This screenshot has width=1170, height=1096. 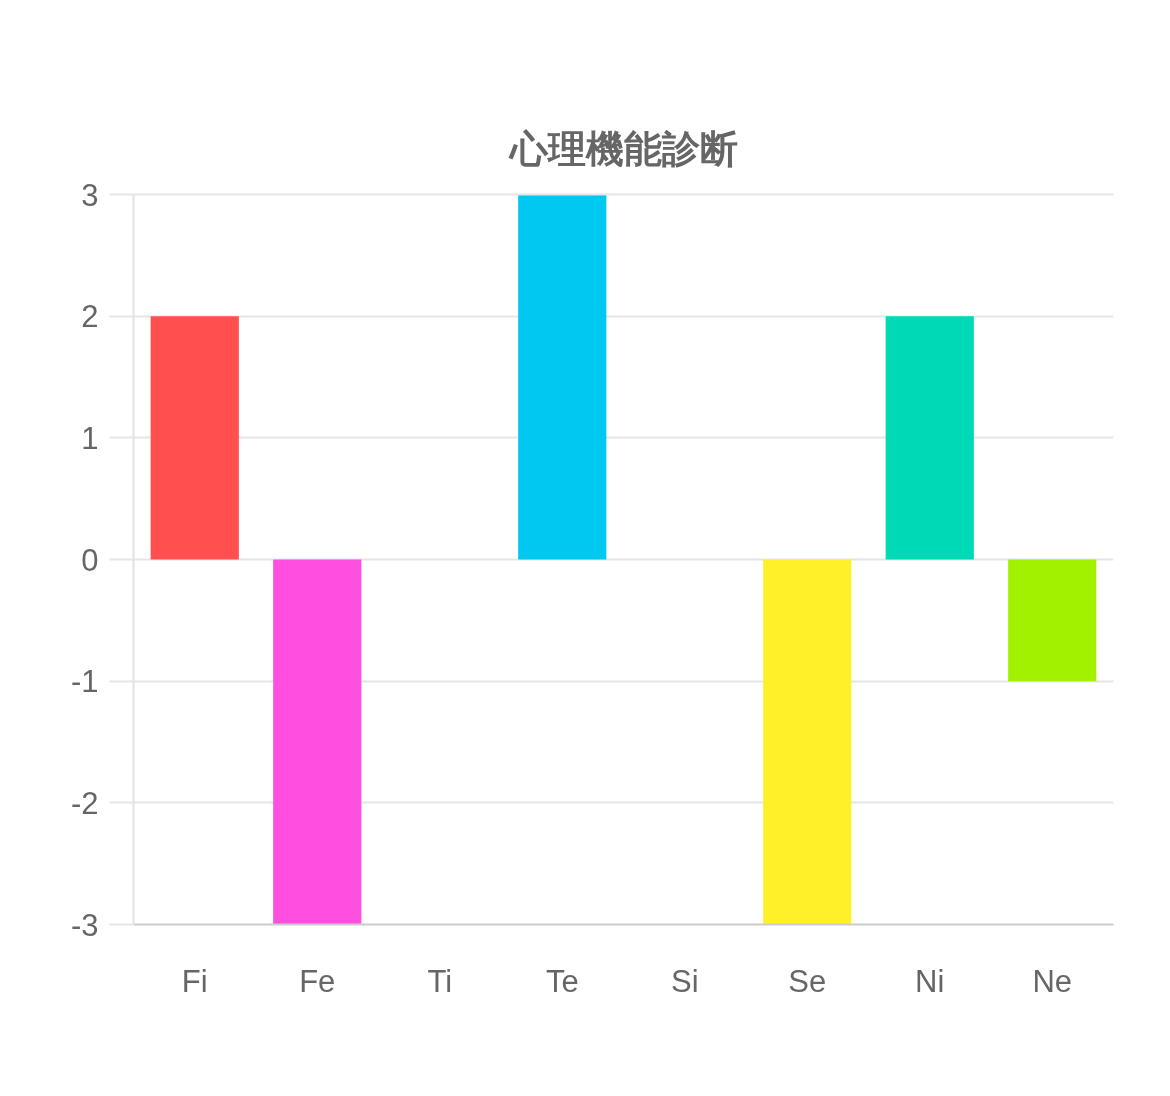 What do you see at coordinates (562, 981) in the screenshot?
I see `x-tick-label: Te` at bounding box center [562, 981].